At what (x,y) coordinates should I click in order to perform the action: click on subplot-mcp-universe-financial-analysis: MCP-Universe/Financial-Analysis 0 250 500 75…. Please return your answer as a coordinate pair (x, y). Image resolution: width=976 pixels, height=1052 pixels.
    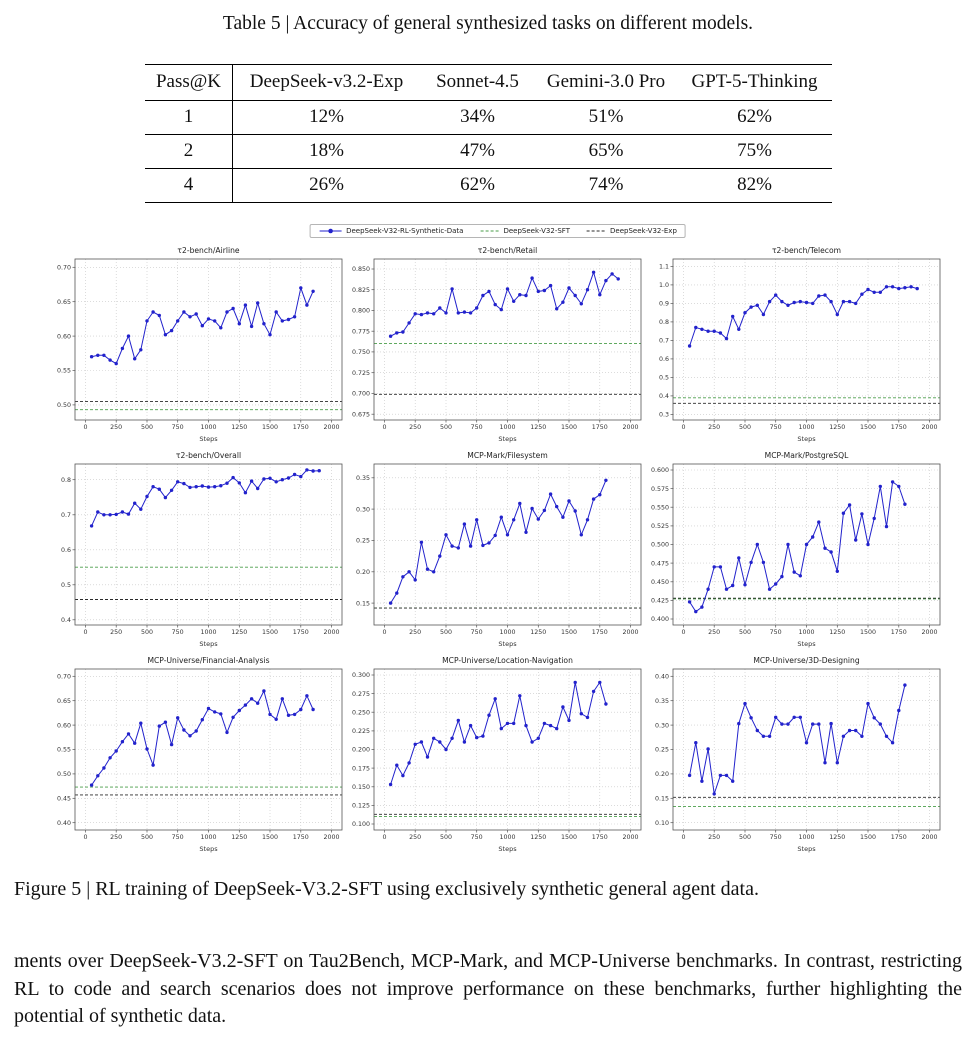
    Looking at the image, I should click on (197, 756).